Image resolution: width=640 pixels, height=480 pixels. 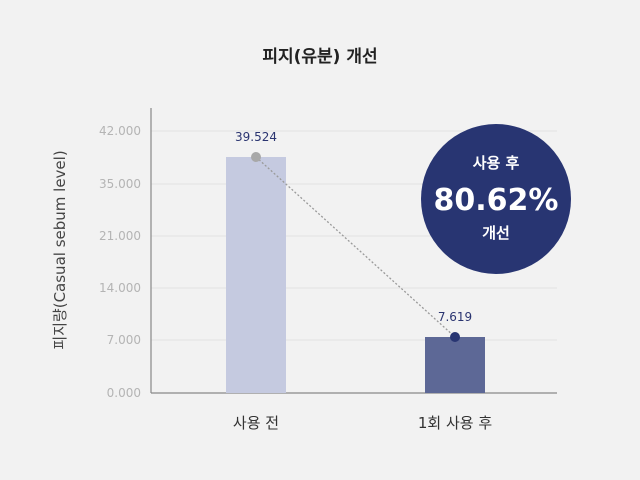 I want to click on y-axis-ticks: 0.000 7.000 14.000 21.000 35.000 42.000, so click(x=120, y=262).